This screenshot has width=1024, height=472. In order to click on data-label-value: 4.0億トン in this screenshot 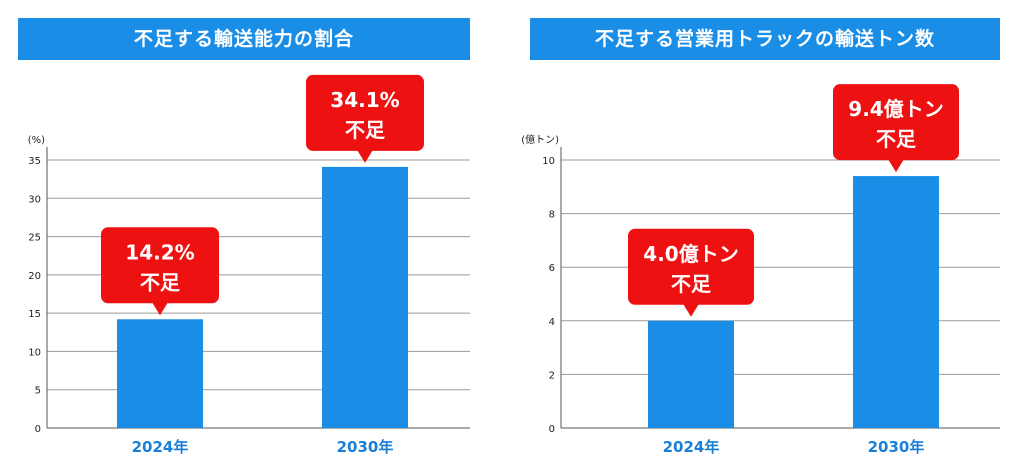, I will do `click(690, 254)`.